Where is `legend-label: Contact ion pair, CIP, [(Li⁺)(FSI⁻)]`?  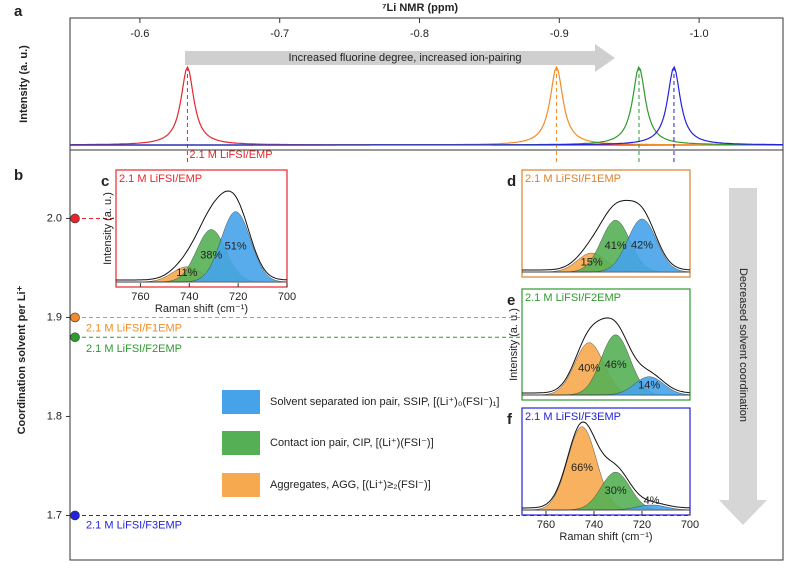
legend-label: Contact ion pair, CIP, [(Li⁺)(FSI⁻)] is located at coordinates (352, 443).